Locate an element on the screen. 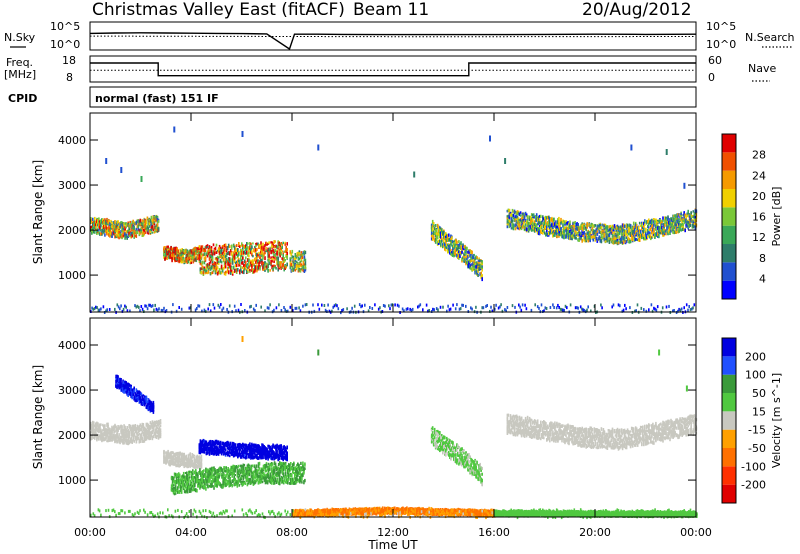 The image size is (800, 554). power-ytick-label: 3000 is located at coordinates (72, 185).